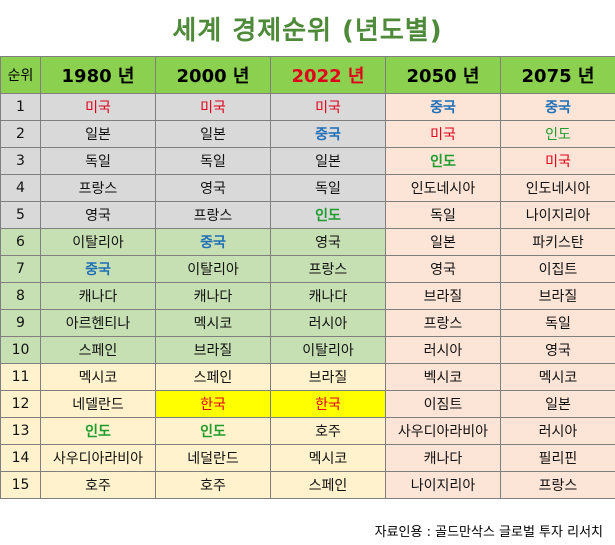 The image size is (615, 545). Describe the element at coordinates (20, 161) in the screenshot. I see `rank-cell: 3` at that location.